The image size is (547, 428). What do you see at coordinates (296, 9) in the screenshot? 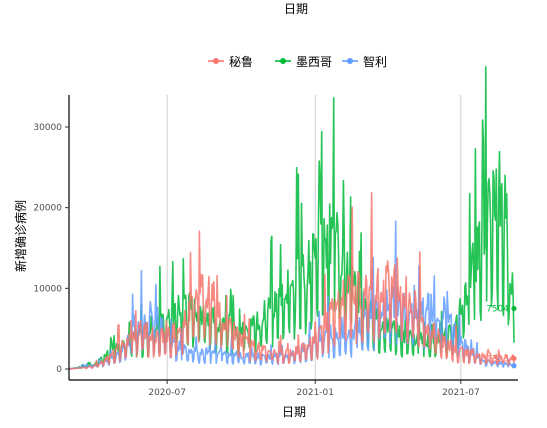
I see `chart-title: 日期` at bounding box center [296, 9].